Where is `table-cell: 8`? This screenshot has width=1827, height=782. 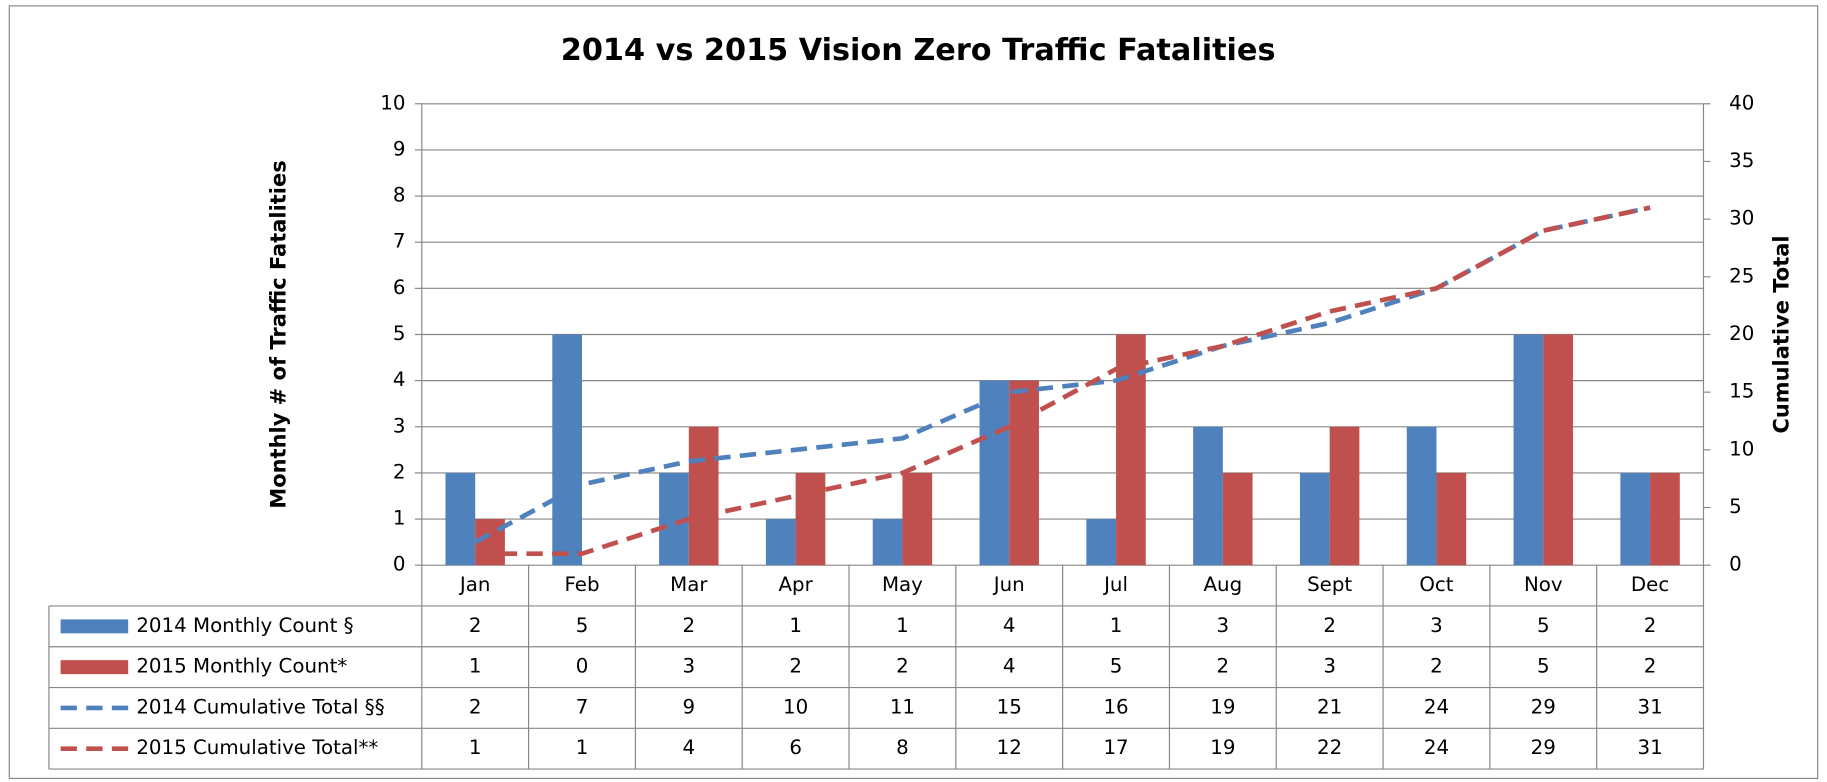 table-cell: 8 is located at coordinates (902, 747).